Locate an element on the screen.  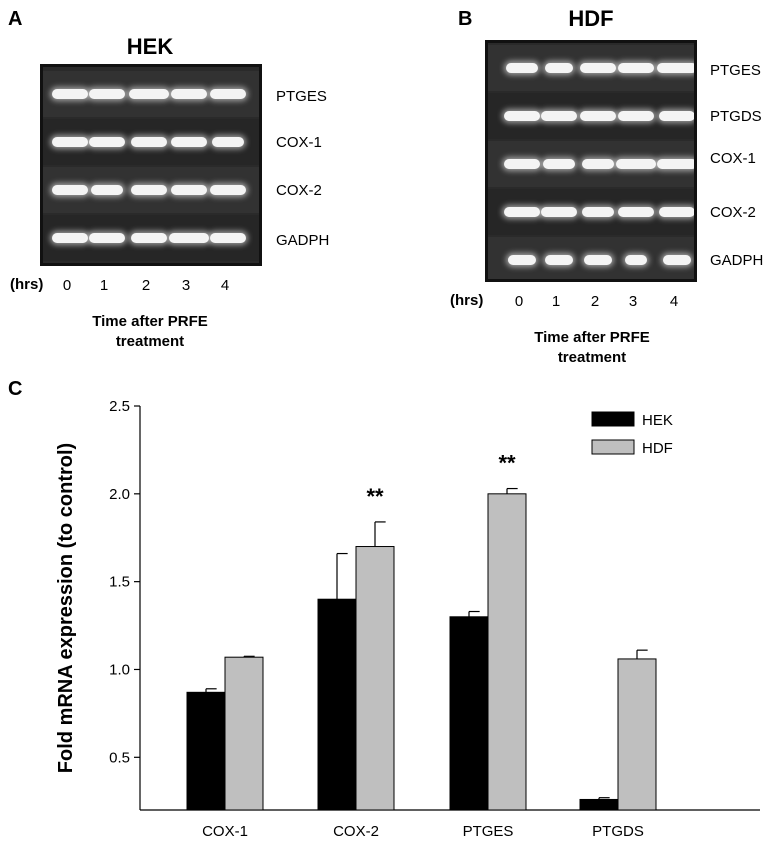
y-tick-label: 1.0 is located at coordinates (119, 669).